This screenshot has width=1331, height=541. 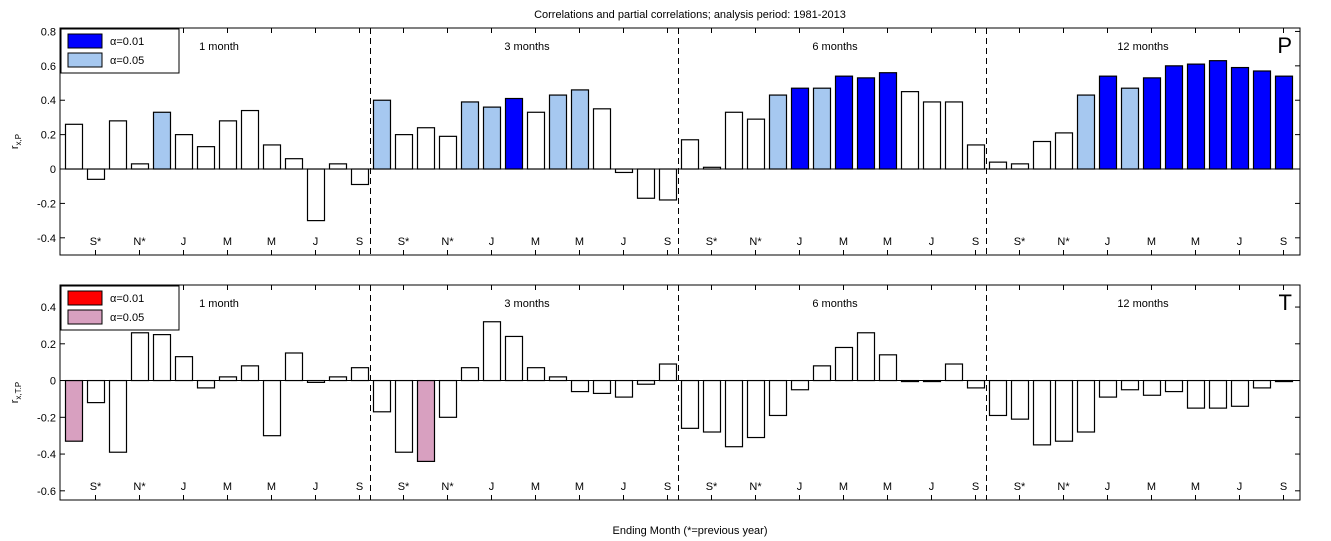 What do you see at coordinates (1284, 45) in the screenshot?
I see `panel-letter: P` at bounding box center [1284, 45].